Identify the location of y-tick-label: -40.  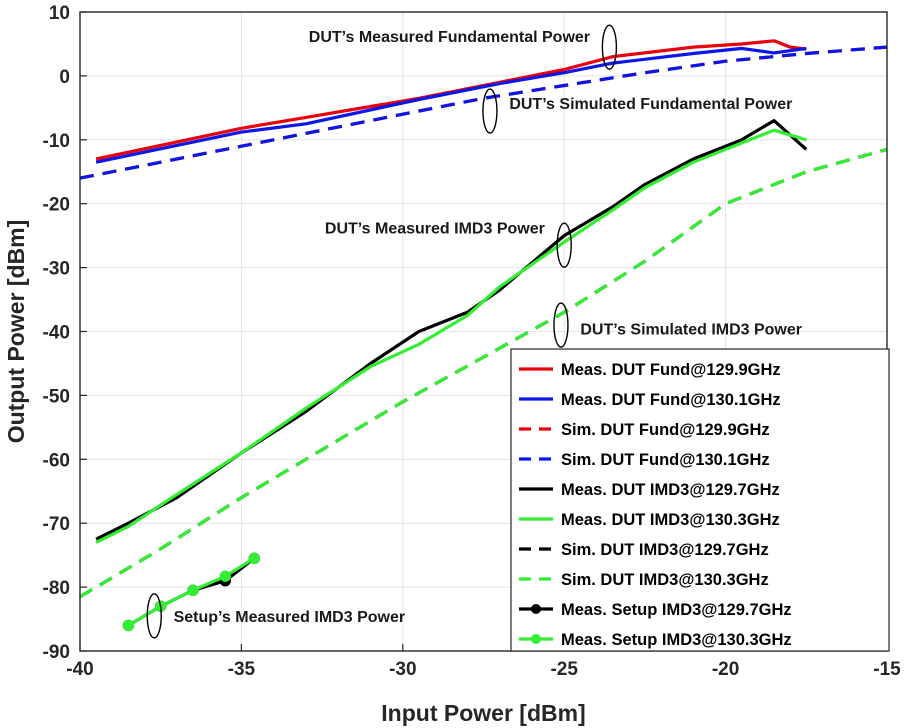
(56, 333).